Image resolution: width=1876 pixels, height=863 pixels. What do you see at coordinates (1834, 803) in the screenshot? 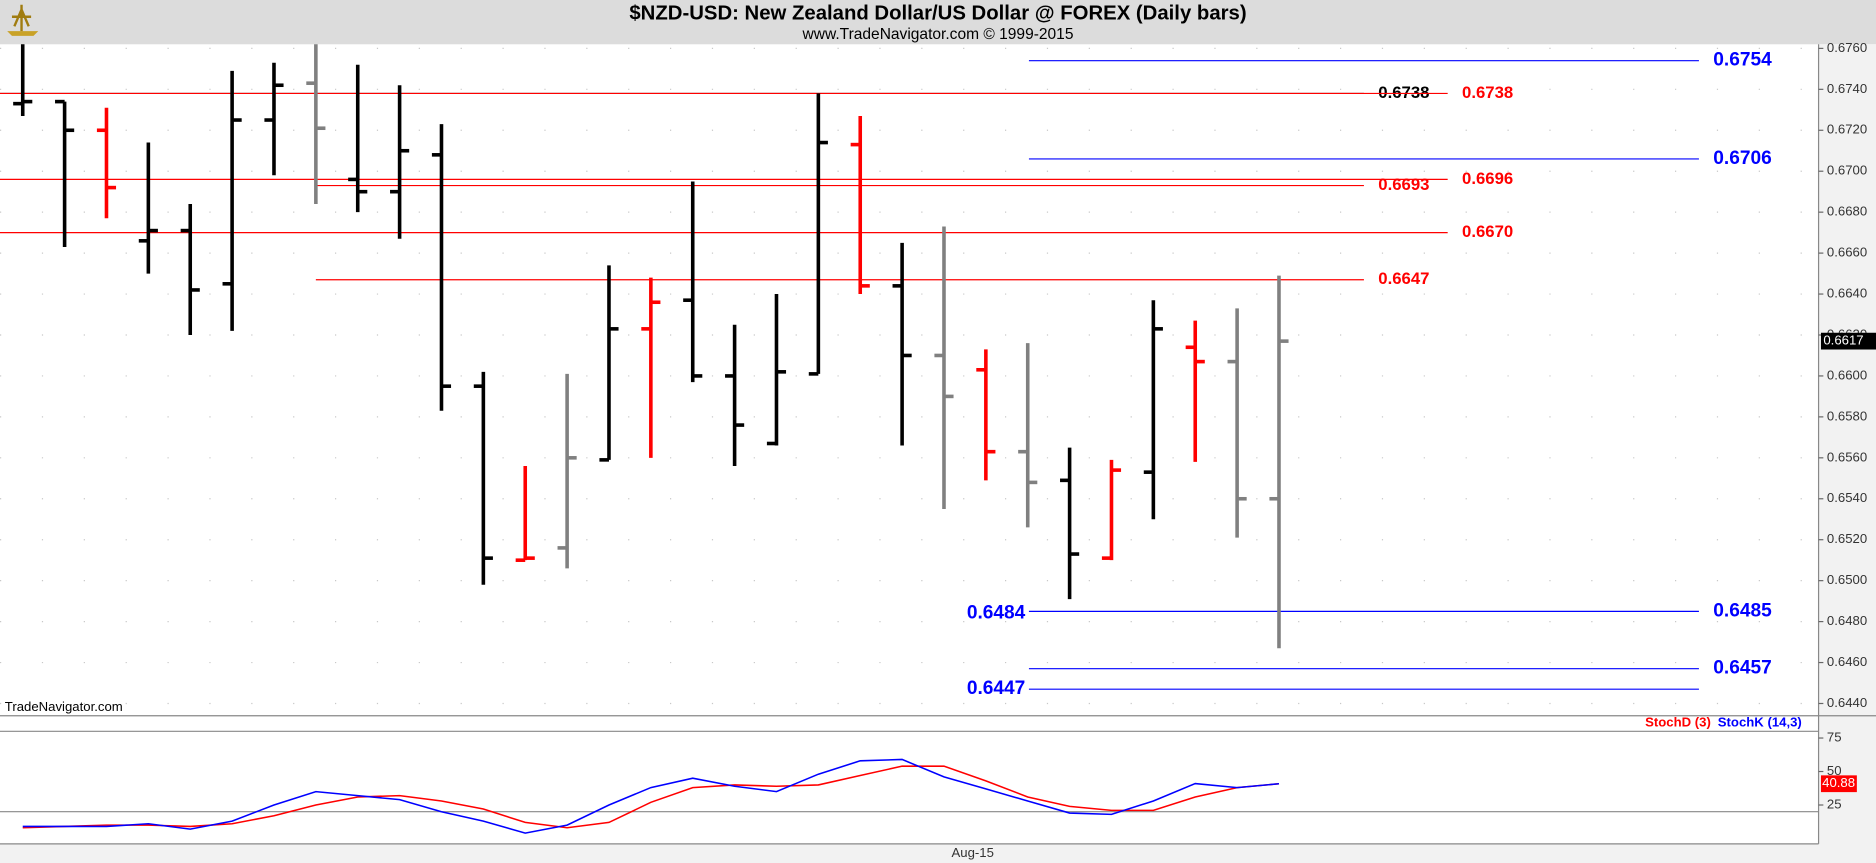
I see `y-tick-label: 25` at bounding box center [1834, 803].